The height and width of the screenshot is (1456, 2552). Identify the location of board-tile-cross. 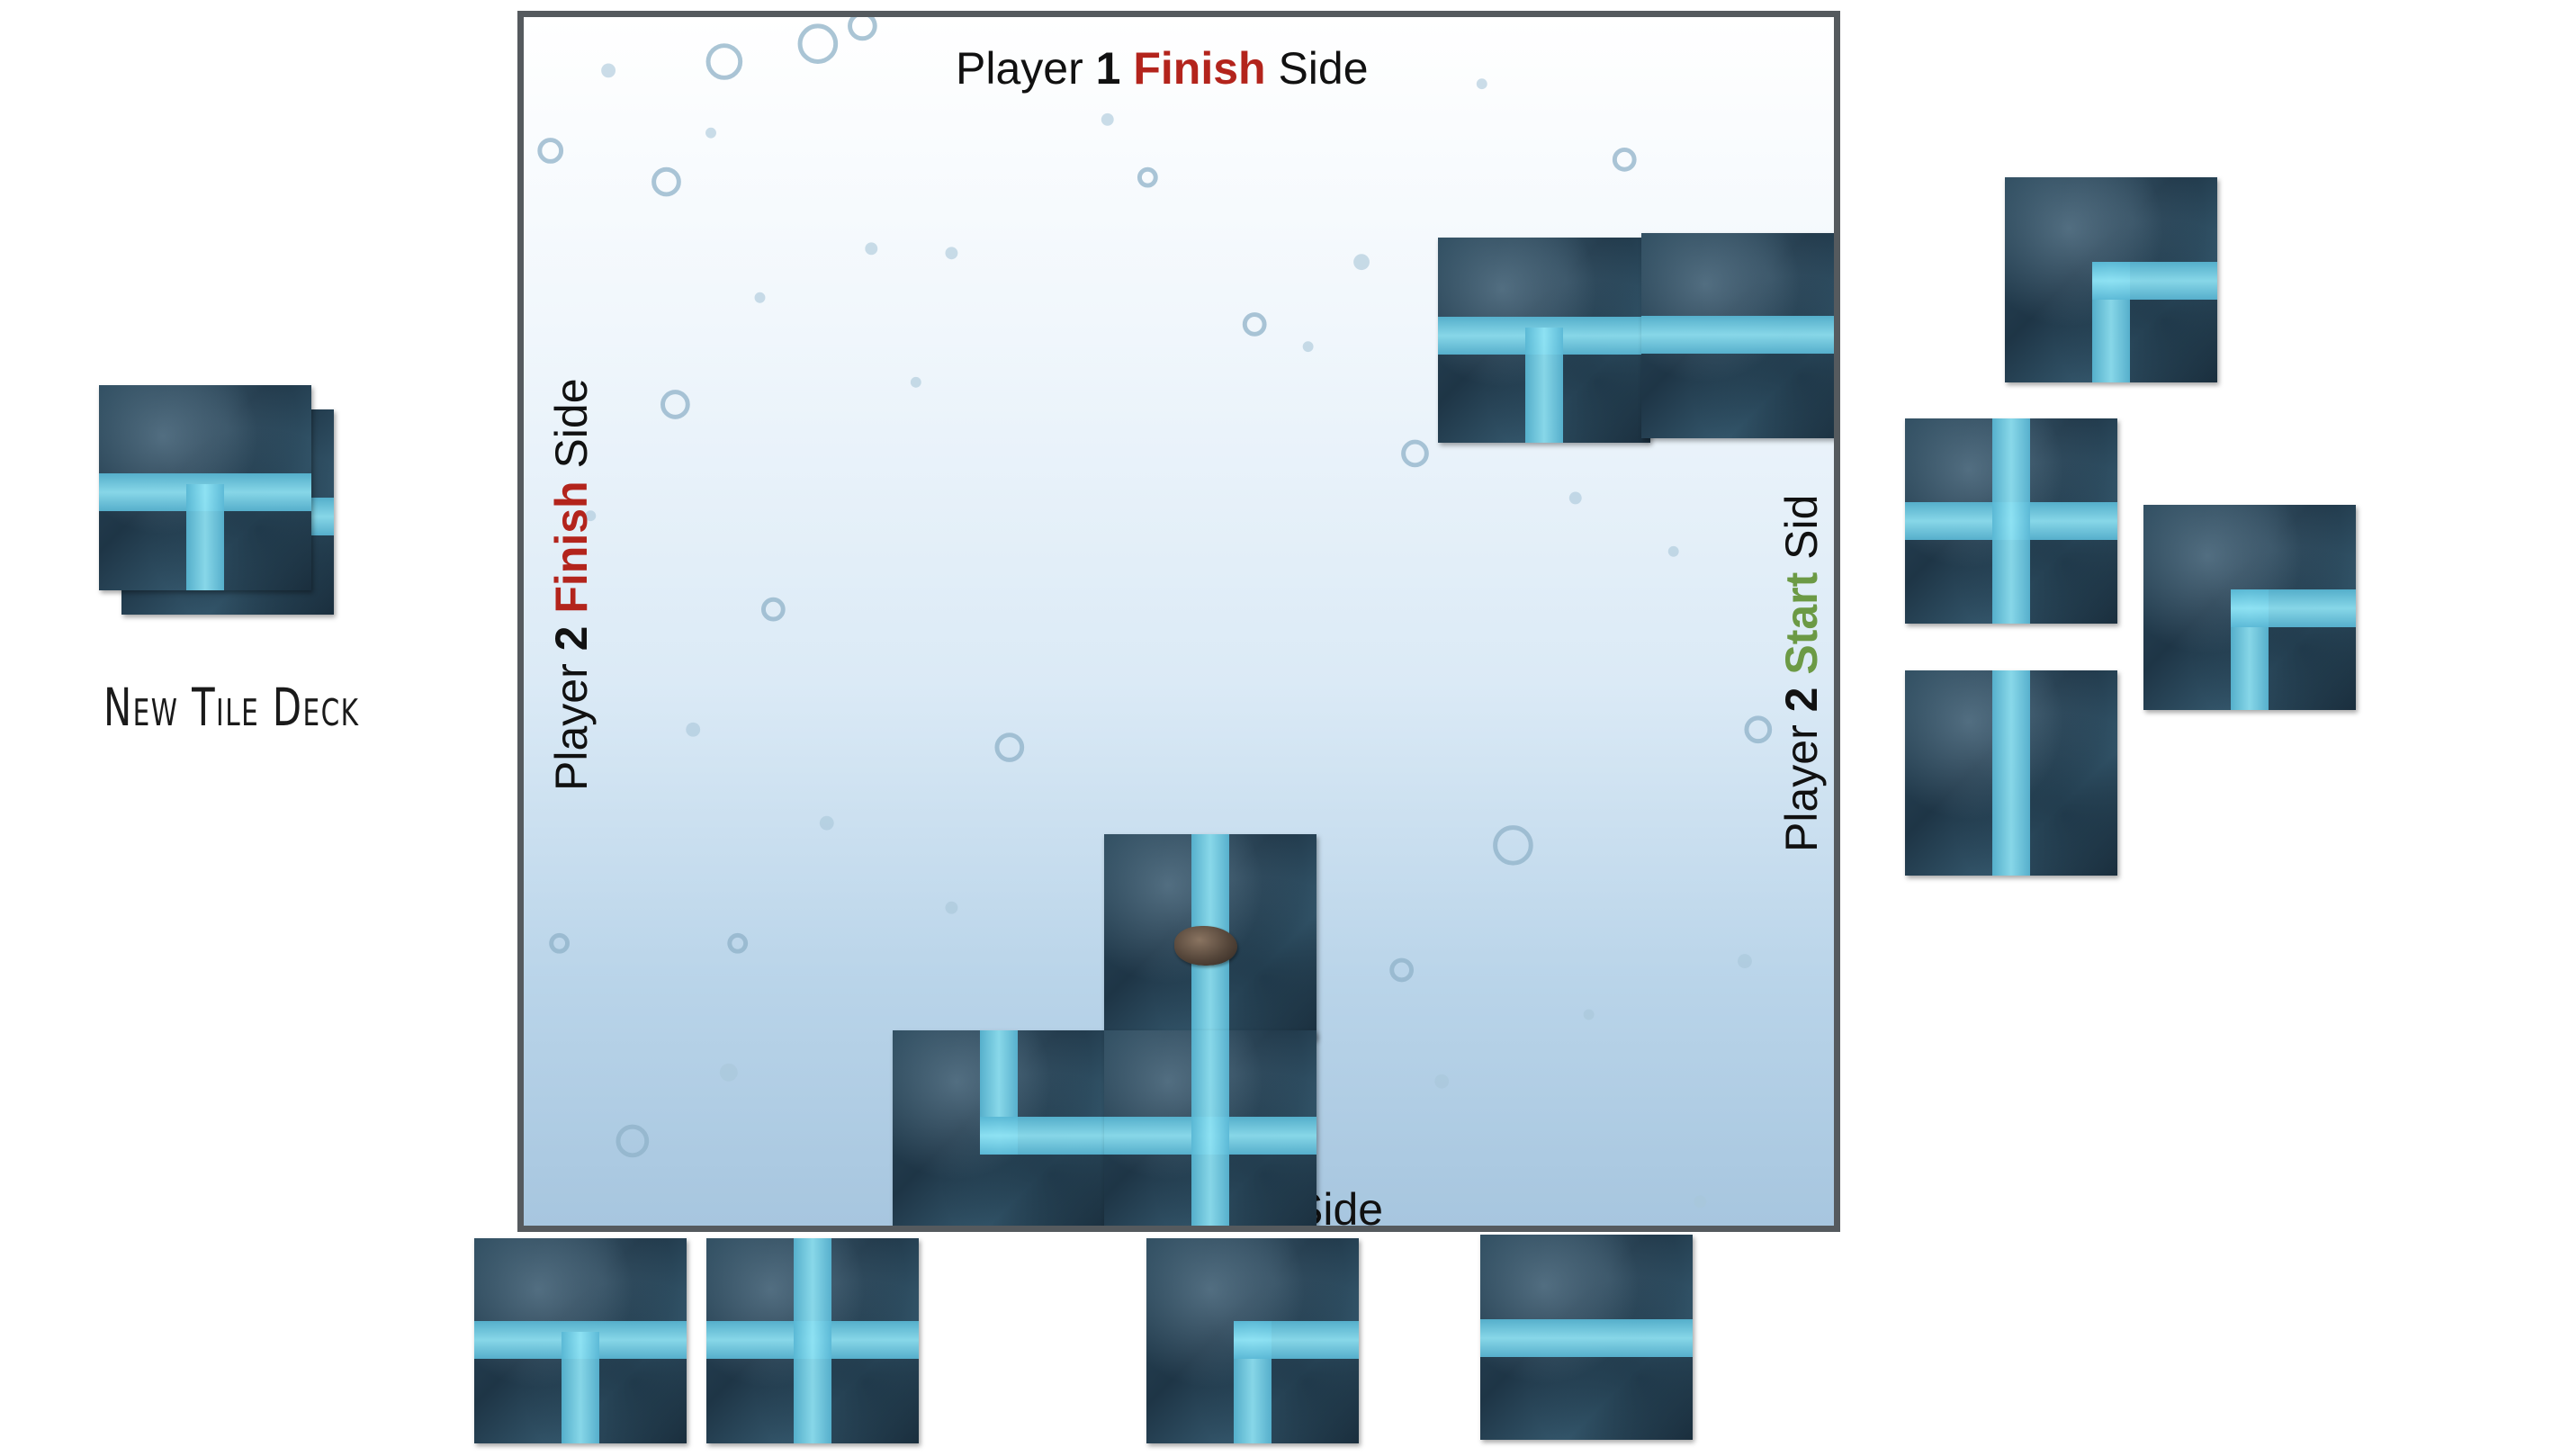
(1210, 1128).